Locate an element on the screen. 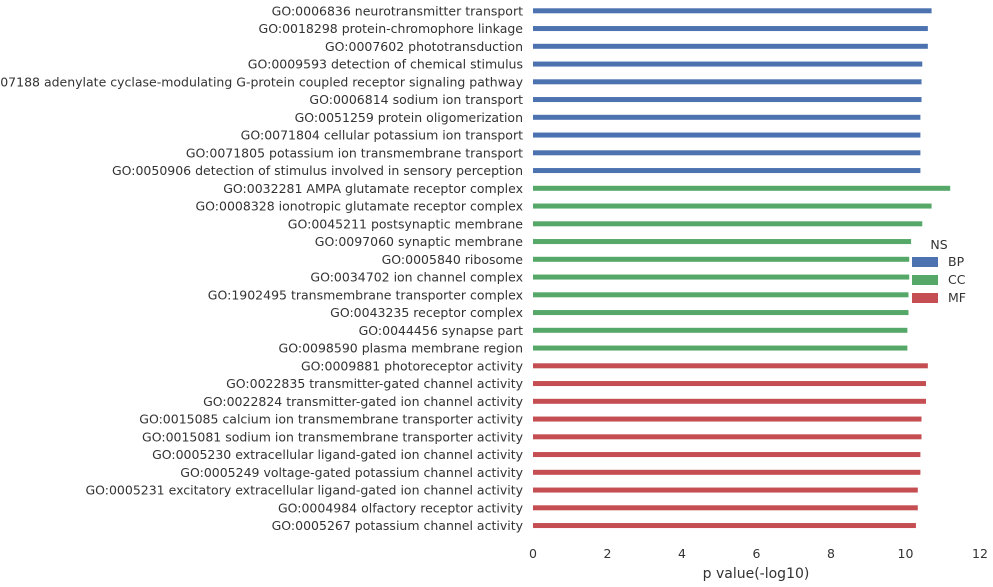 This screenshot has width=993, height=587. x-tick-label-1: 2 is located at coordinates (608, 553).